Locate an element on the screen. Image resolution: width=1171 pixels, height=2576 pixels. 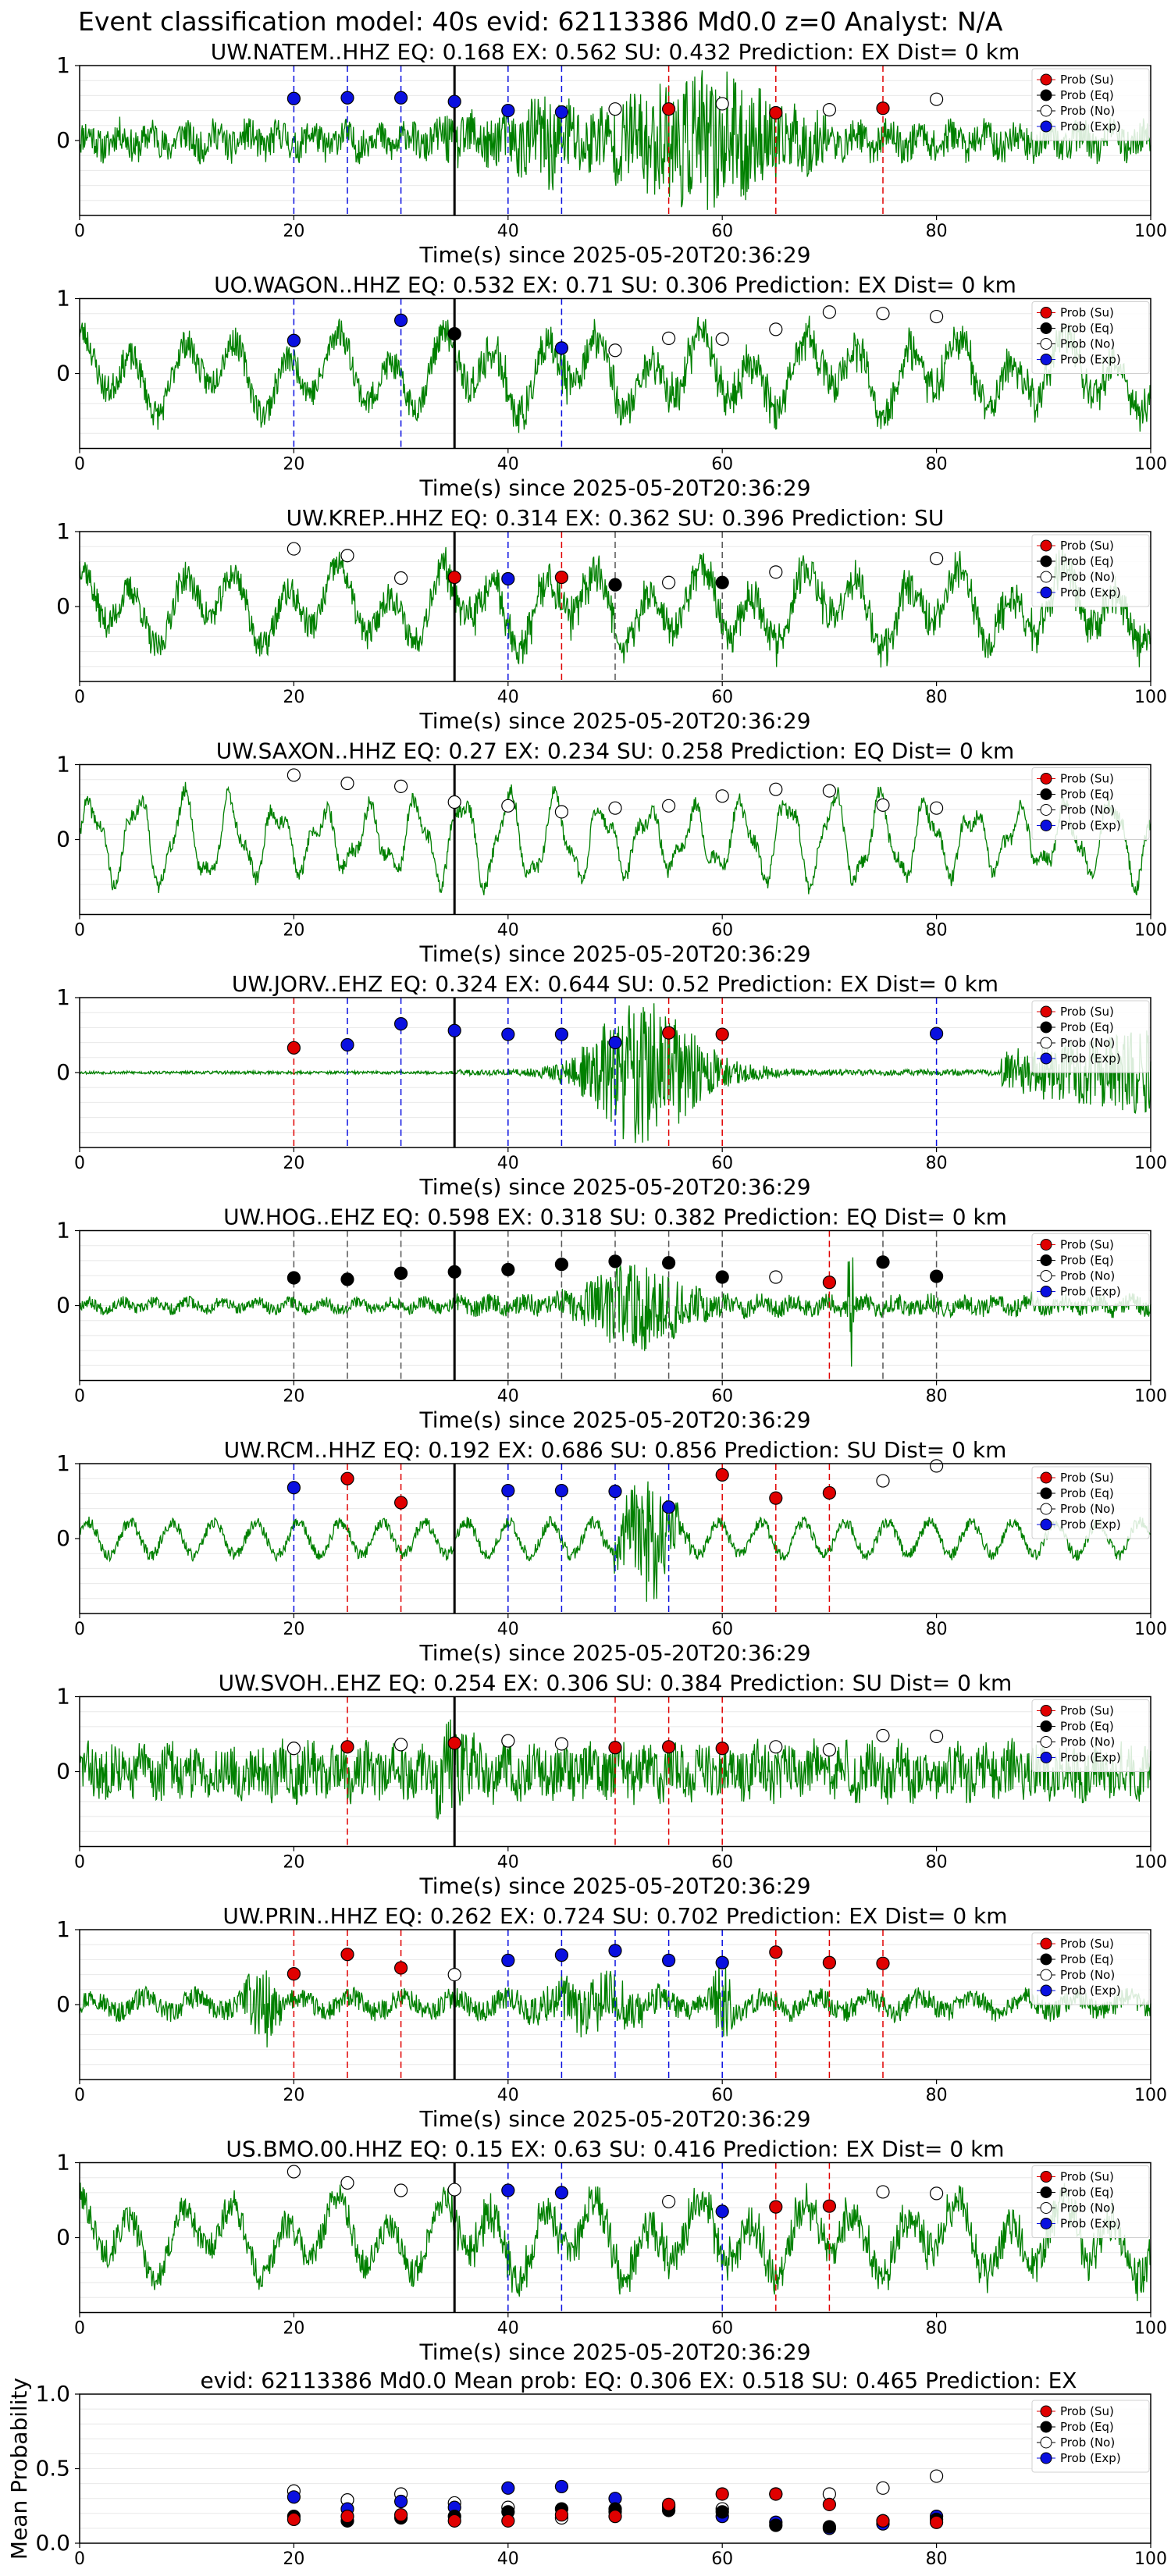
mean-y-axis-label: Mean Probability is located at coordinates (19, 2469).